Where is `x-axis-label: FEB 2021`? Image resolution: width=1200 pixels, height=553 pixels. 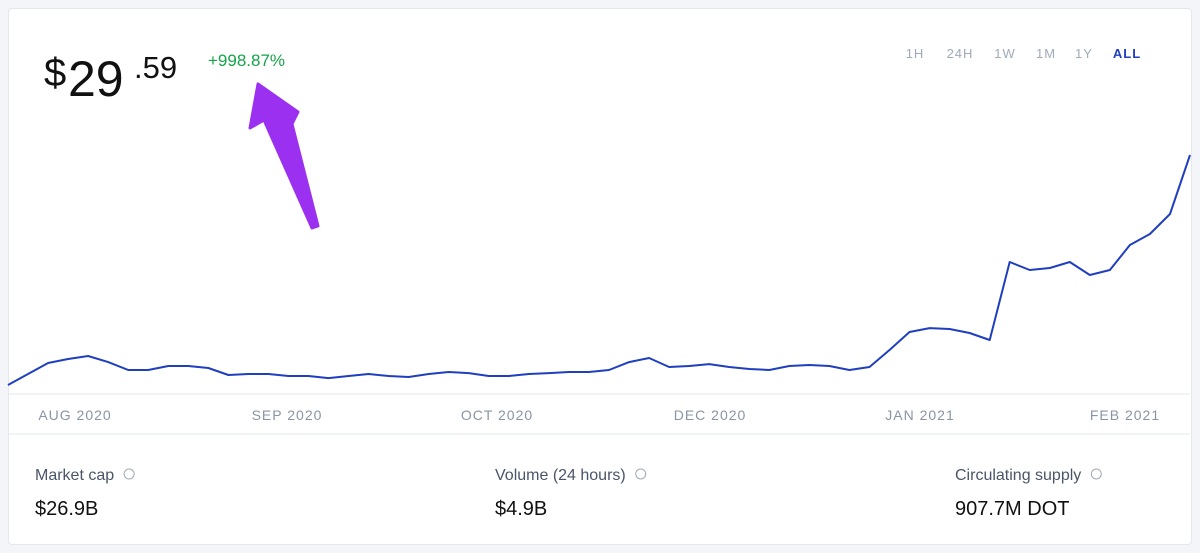
x-axis-label: FEB 2021 is located at coordinates (1125, 415).